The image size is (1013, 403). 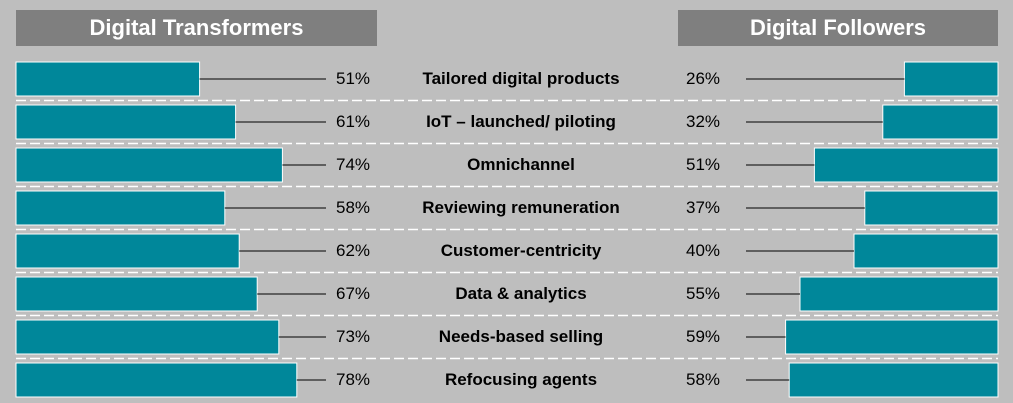 What do you see at coordinates (521, 207) in the screenshot?
I see `category-label: Reviewing remuneration` at bounding box center [521, 207].